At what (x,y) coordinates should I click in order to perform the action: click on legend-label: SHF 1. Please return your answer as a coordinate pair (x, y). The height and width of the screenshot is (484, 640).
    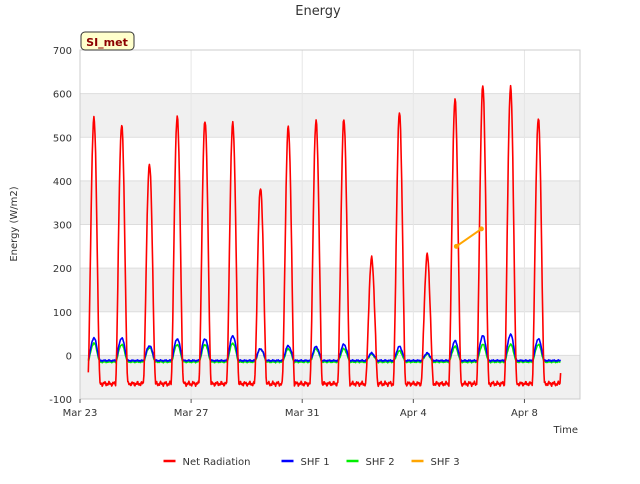
    Looking at the image, I should click on (315, 462).